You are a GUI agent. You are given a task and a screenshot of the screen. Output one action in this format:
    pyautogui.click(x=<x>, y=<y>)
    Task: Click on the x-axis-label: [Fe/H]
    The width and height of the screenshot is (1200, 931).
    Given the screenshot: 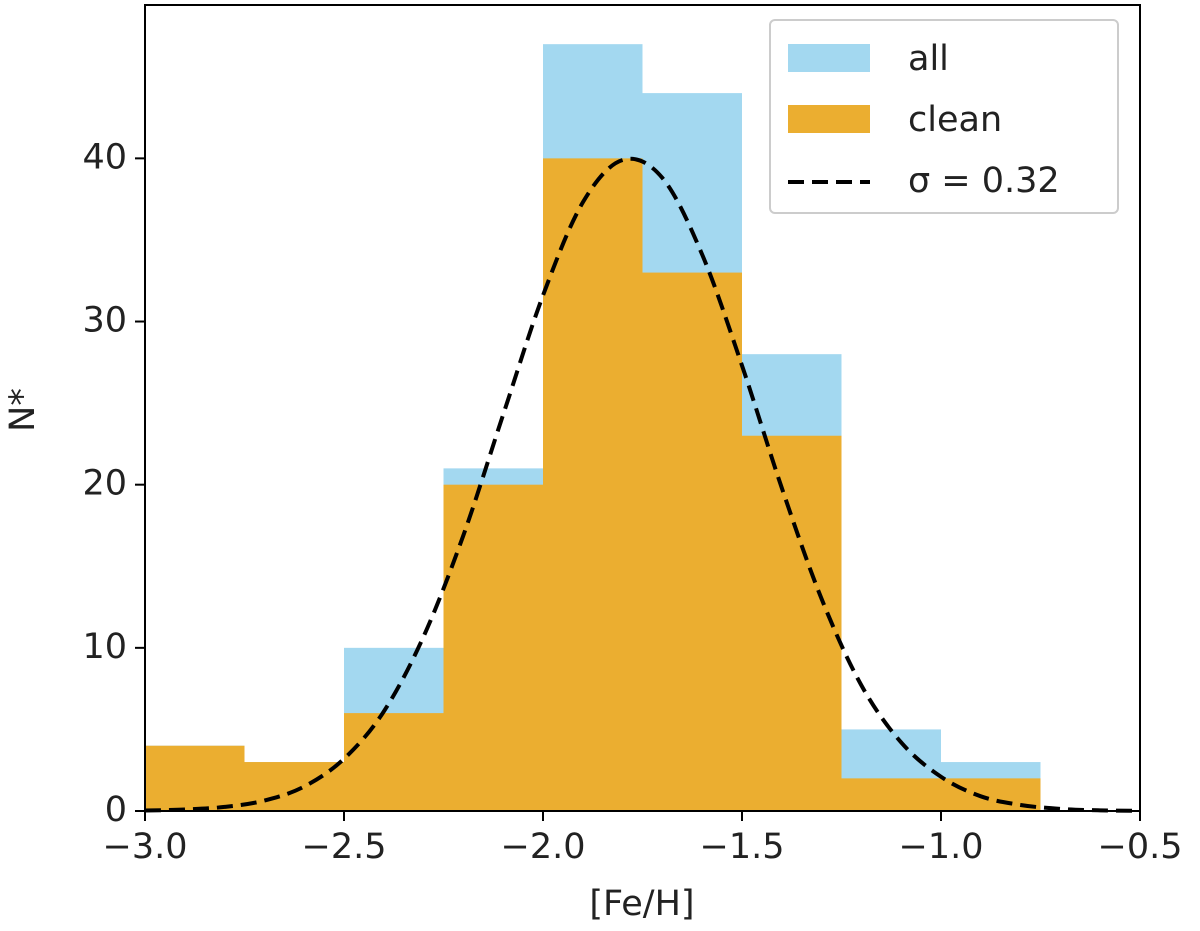 What is the action you would take?
    pyautogui.click(x=641, y=904)
    